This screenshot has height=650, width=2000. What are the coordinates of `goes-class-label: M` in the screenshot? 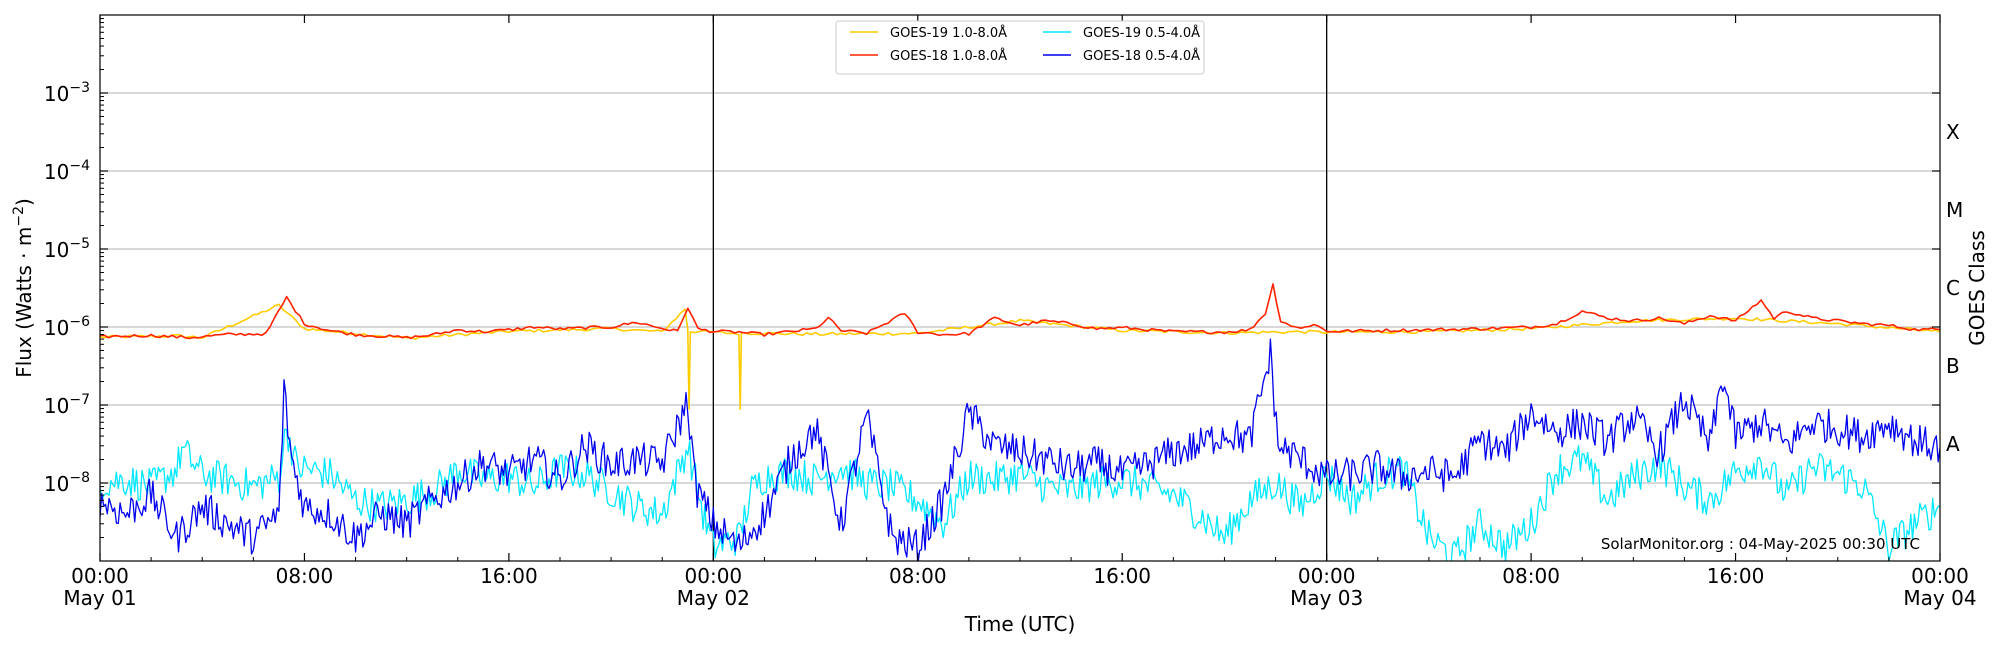 It's located at (1954, 210).